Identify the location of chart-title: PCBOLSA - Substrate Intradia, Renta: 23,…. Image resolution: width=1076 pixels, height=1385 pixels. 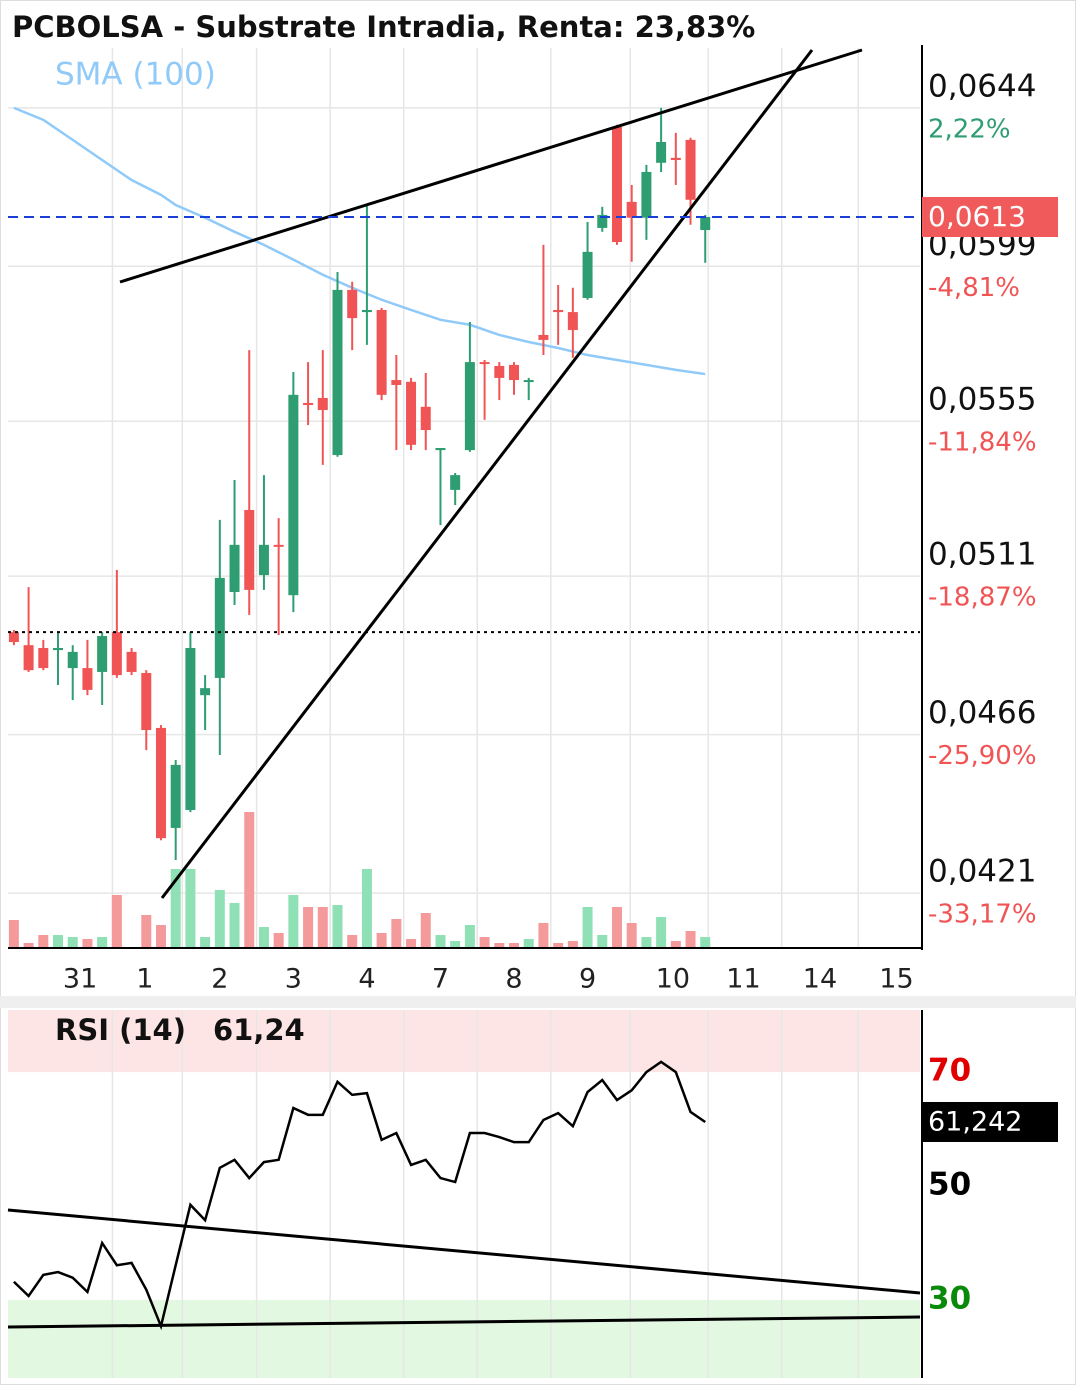
(383, 27).